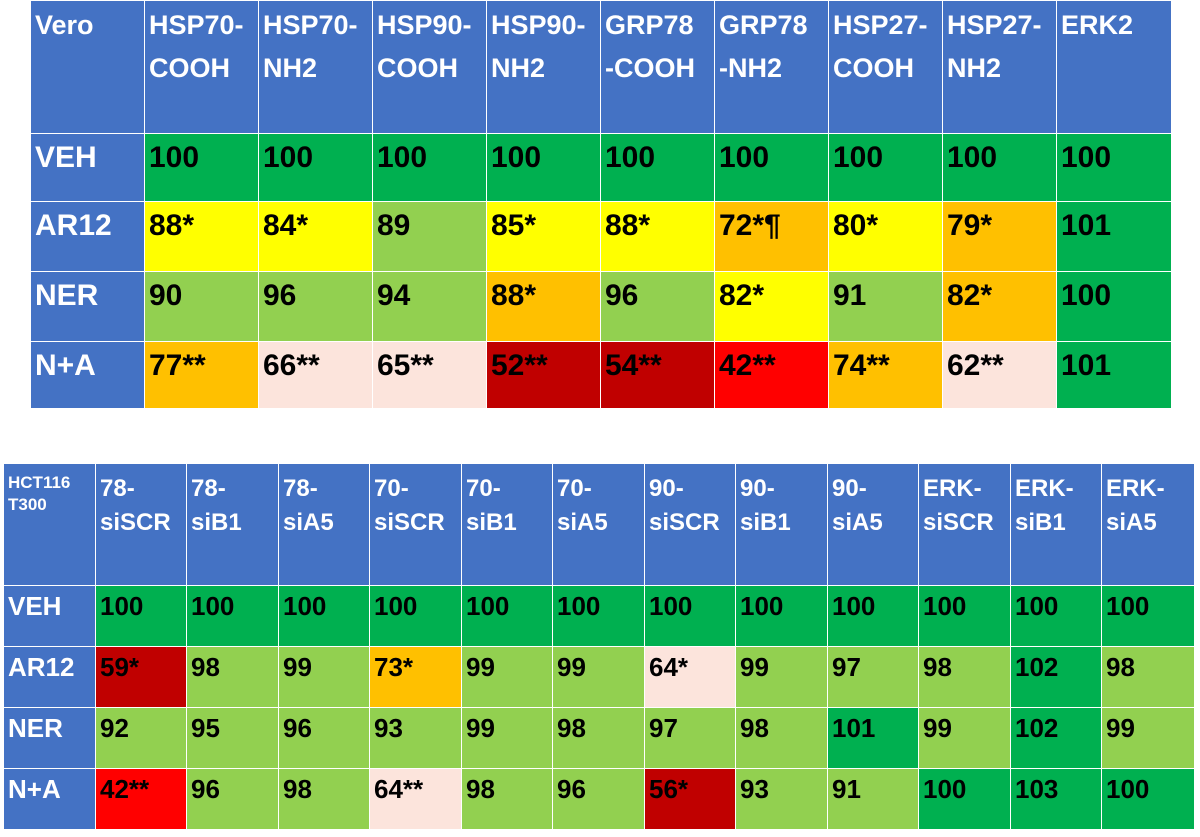 Image resolution: width=1200 pixels, height=837 pixels. I want to click on column-header: 90- siSCR, so click(690, 524).